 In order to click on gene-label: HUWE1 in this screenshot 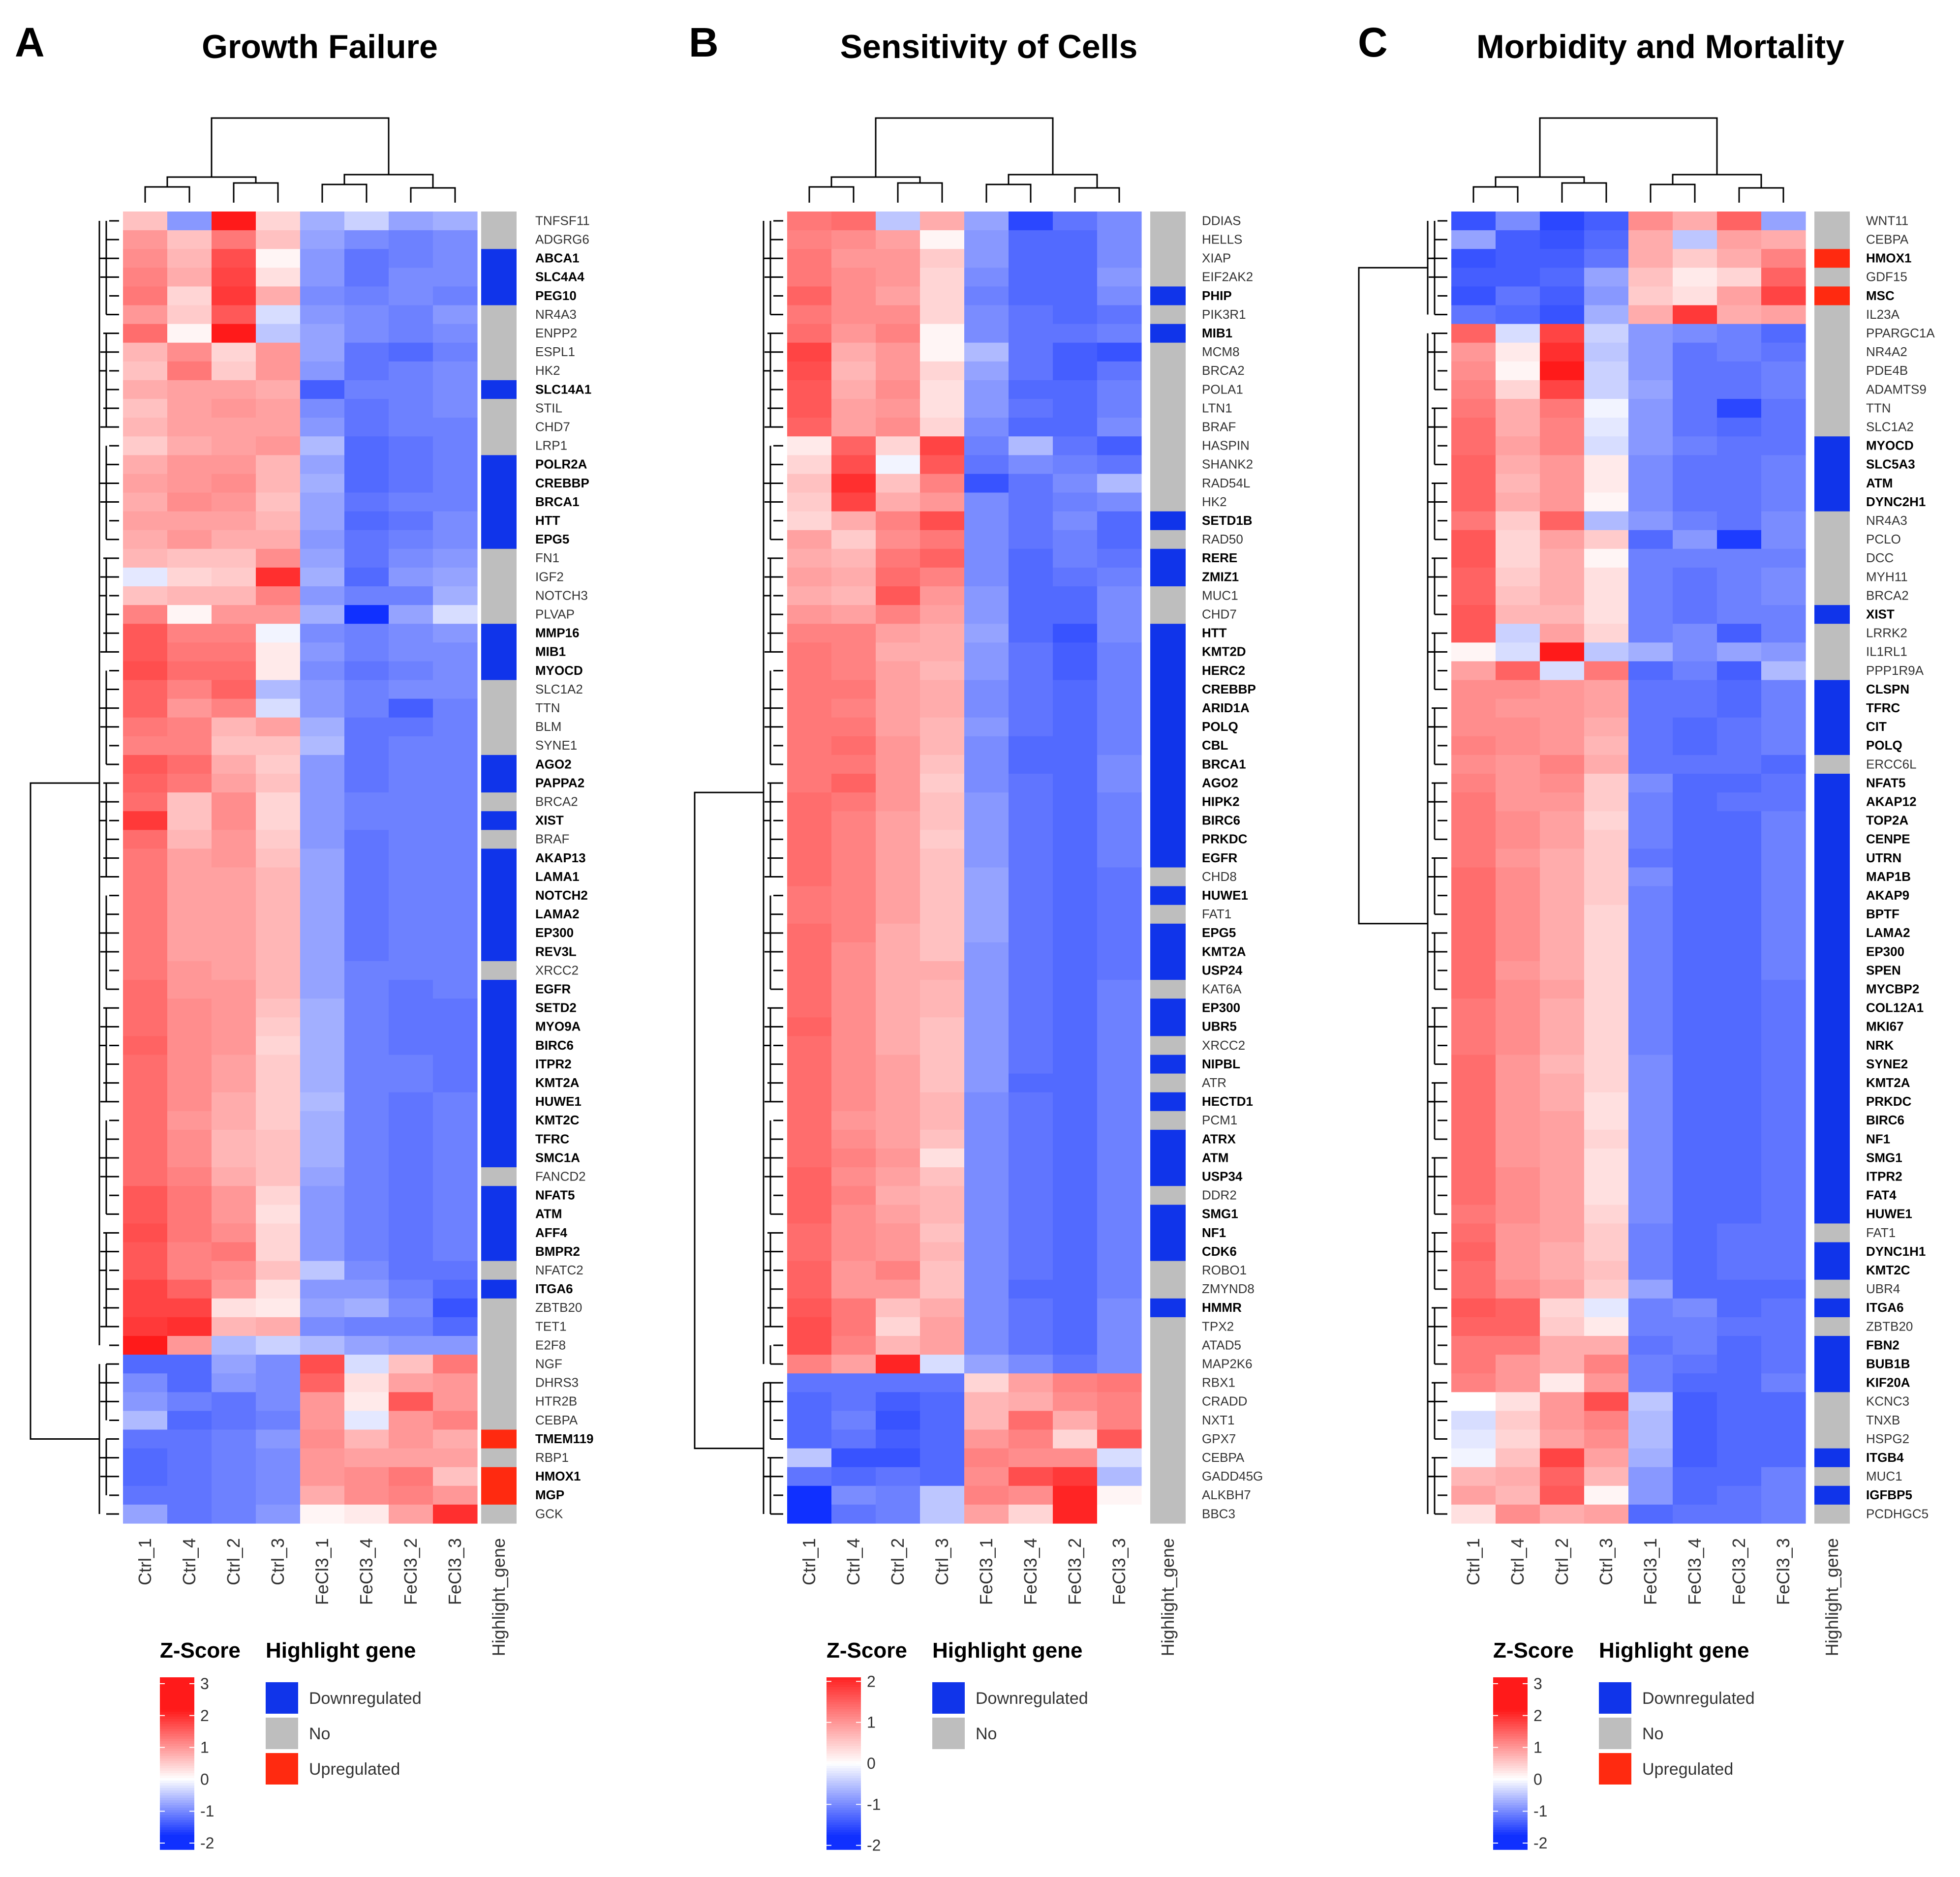, I will do `click(558, 1101)`.